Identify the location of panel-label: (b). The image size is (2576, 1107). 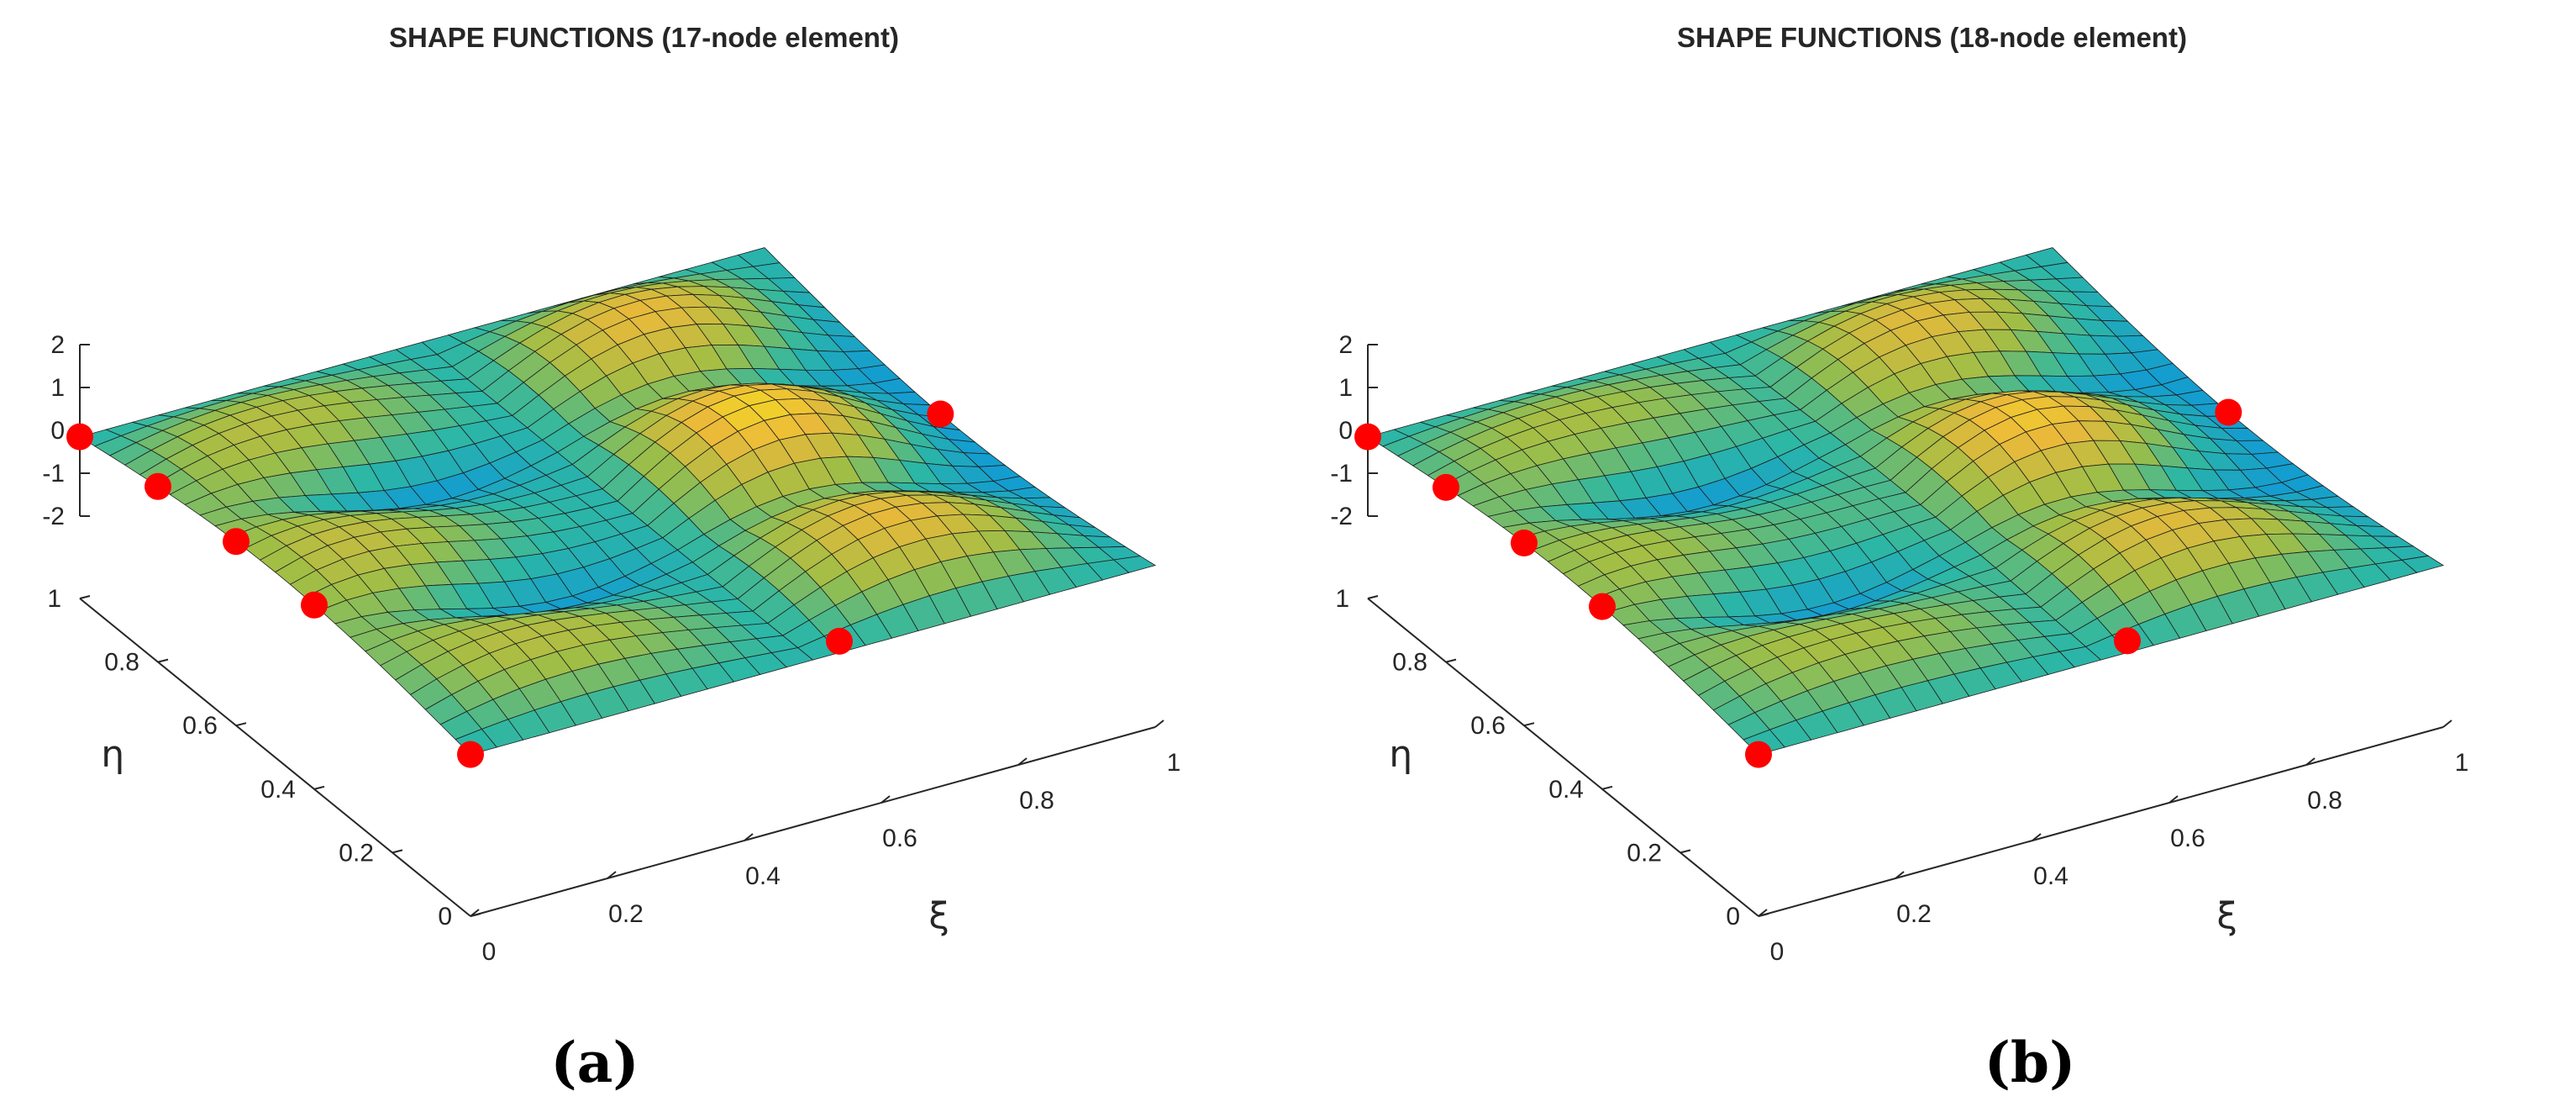
(2030, 1062).